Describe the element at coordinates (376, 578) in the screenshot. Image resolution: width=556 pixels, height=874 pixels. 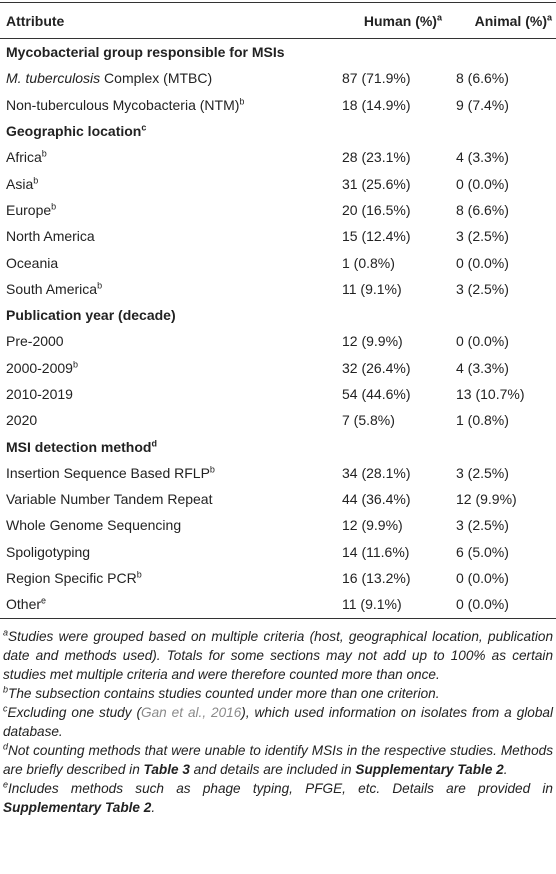
I see `human-cell: 16 (13.2%)` at that location.